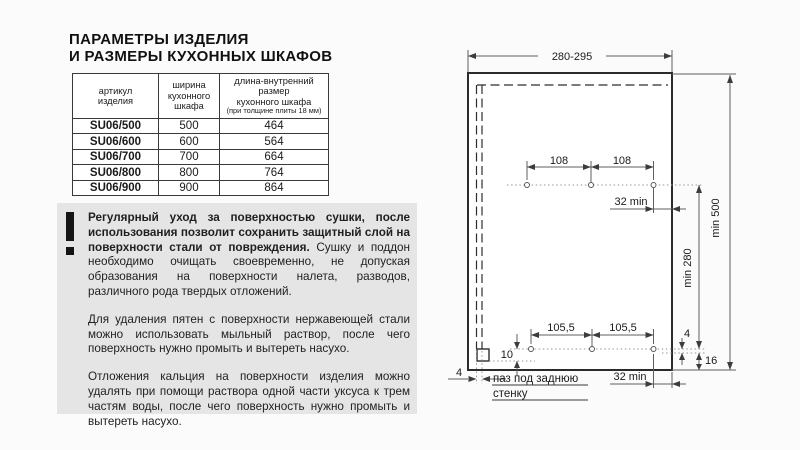 This screenshot has height=450, width=800. What do you see at coordinates (507, 355) in the screenshot?
I see `dim-square-offset-label: 10` at bounding box center [507, 355].